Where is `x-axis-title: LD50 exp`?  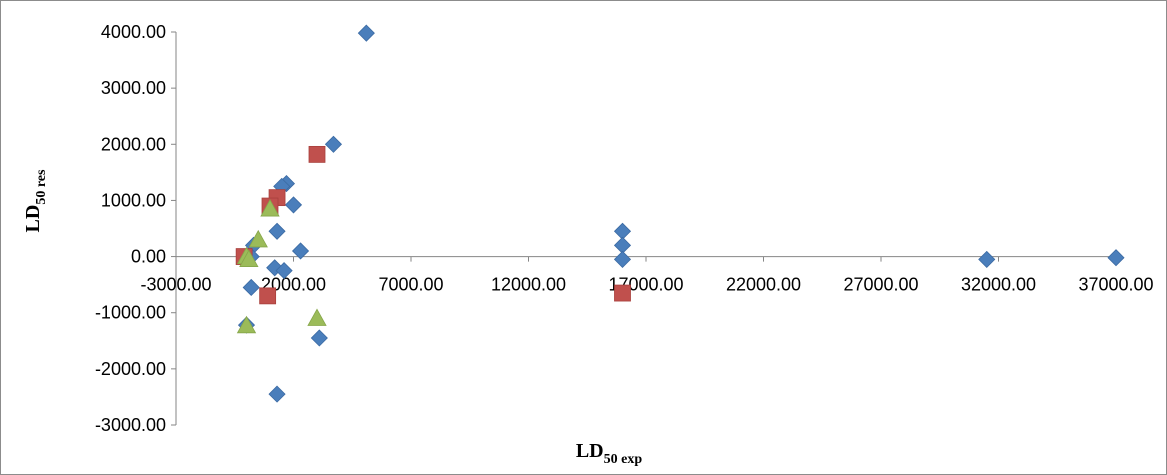 x-axis-title: LD50 exp is located at coordinates (609, 453).